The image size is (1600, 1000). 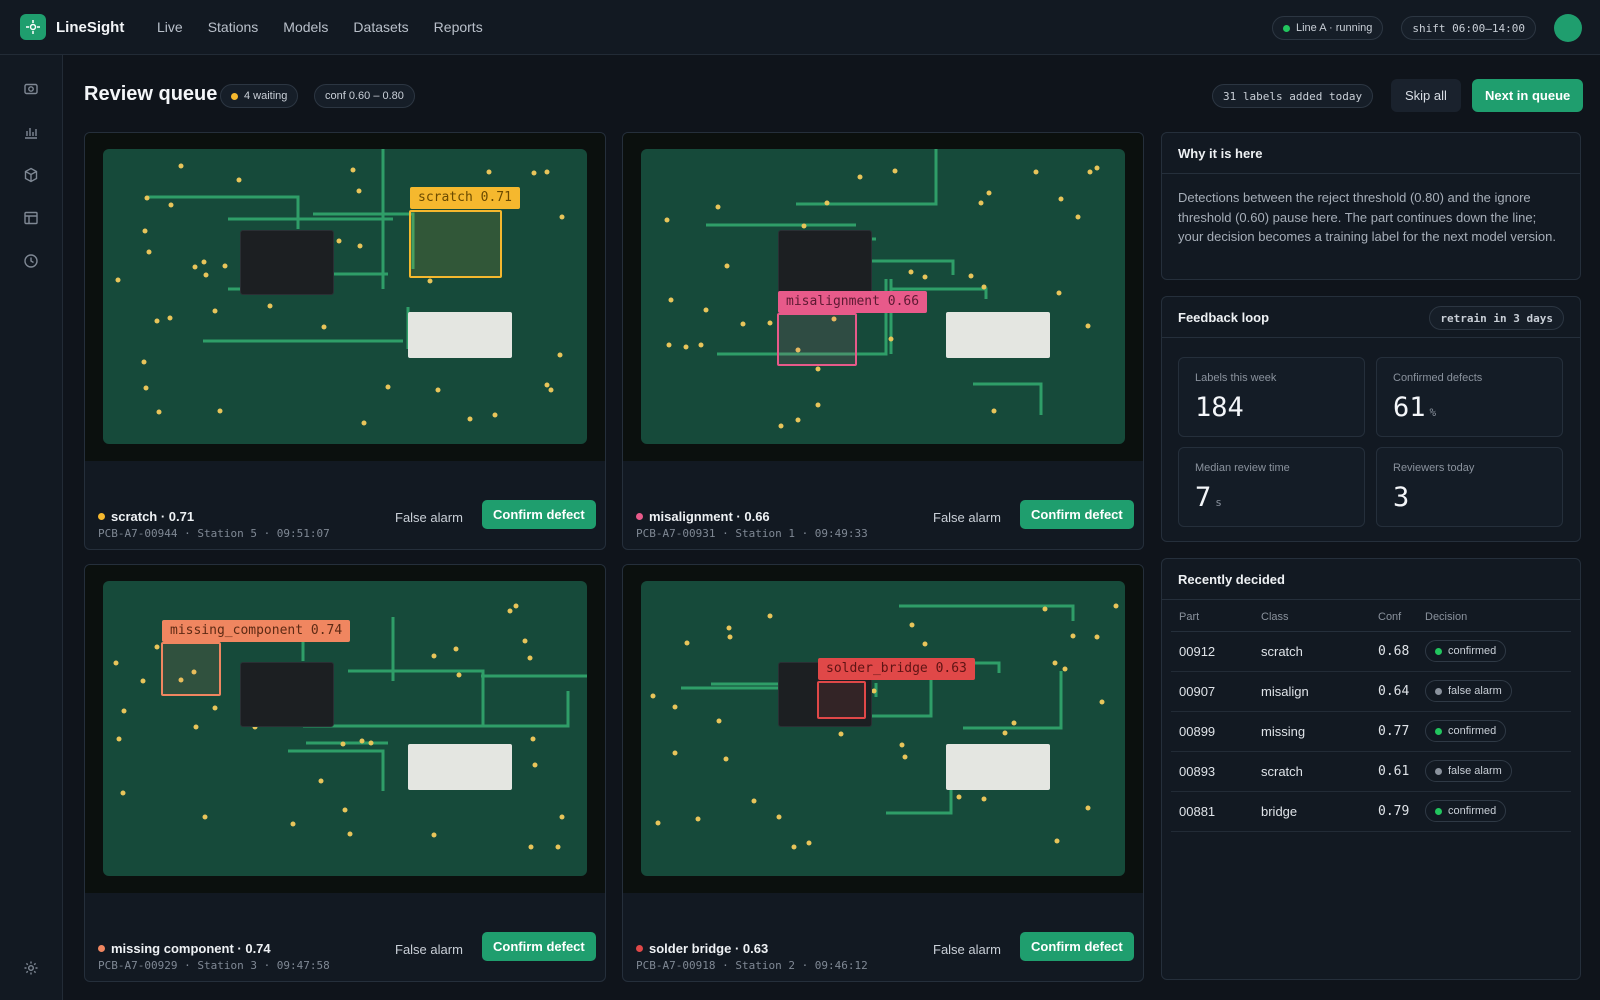 I want to click on board-image-frame: misalignment 0.66, so click(x=883, y=297).